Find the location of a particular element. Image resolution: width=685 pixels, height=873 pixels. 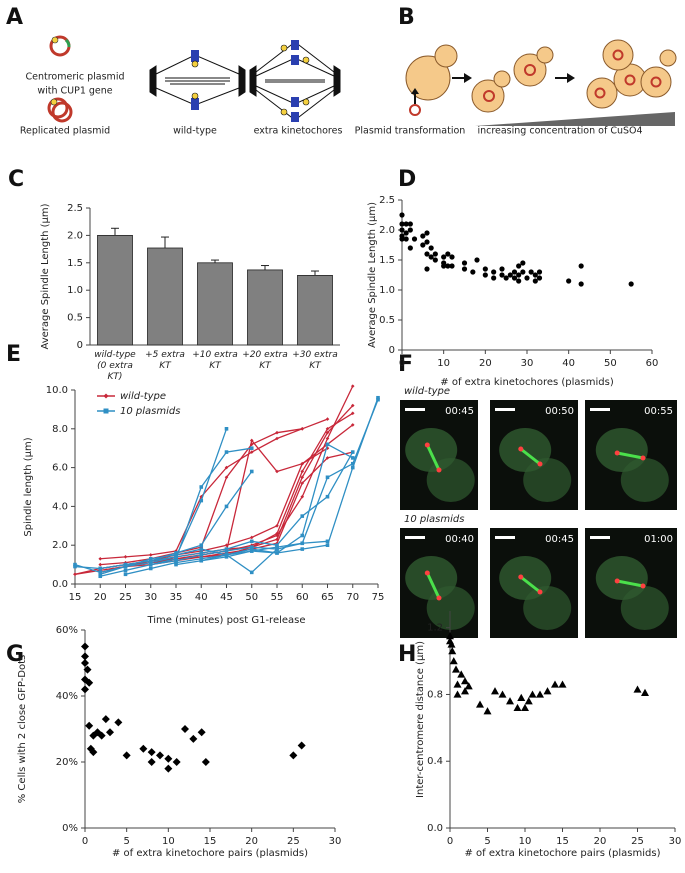

spindle is located at coordinates (630, 455).